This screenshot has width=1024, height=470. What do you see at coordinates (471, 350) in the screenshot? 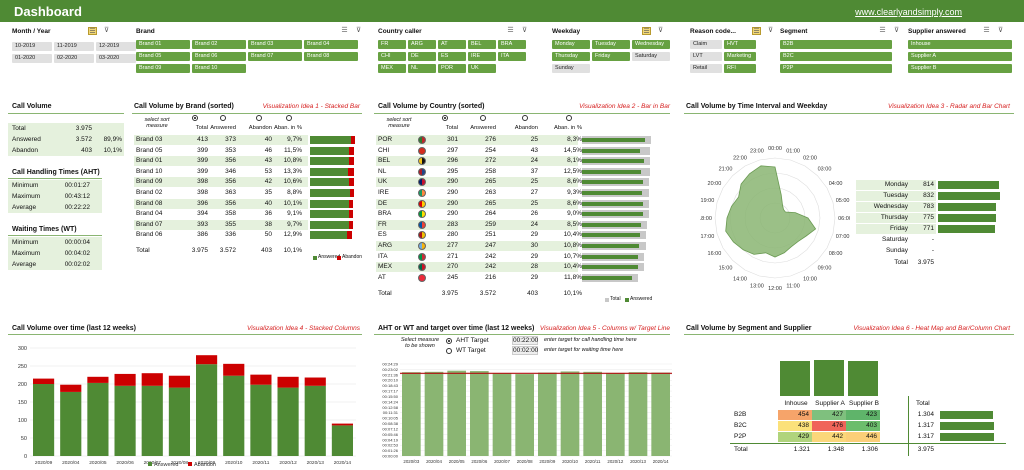
I see `measure-option-label: WT Target` at bounding box center [471, 350].